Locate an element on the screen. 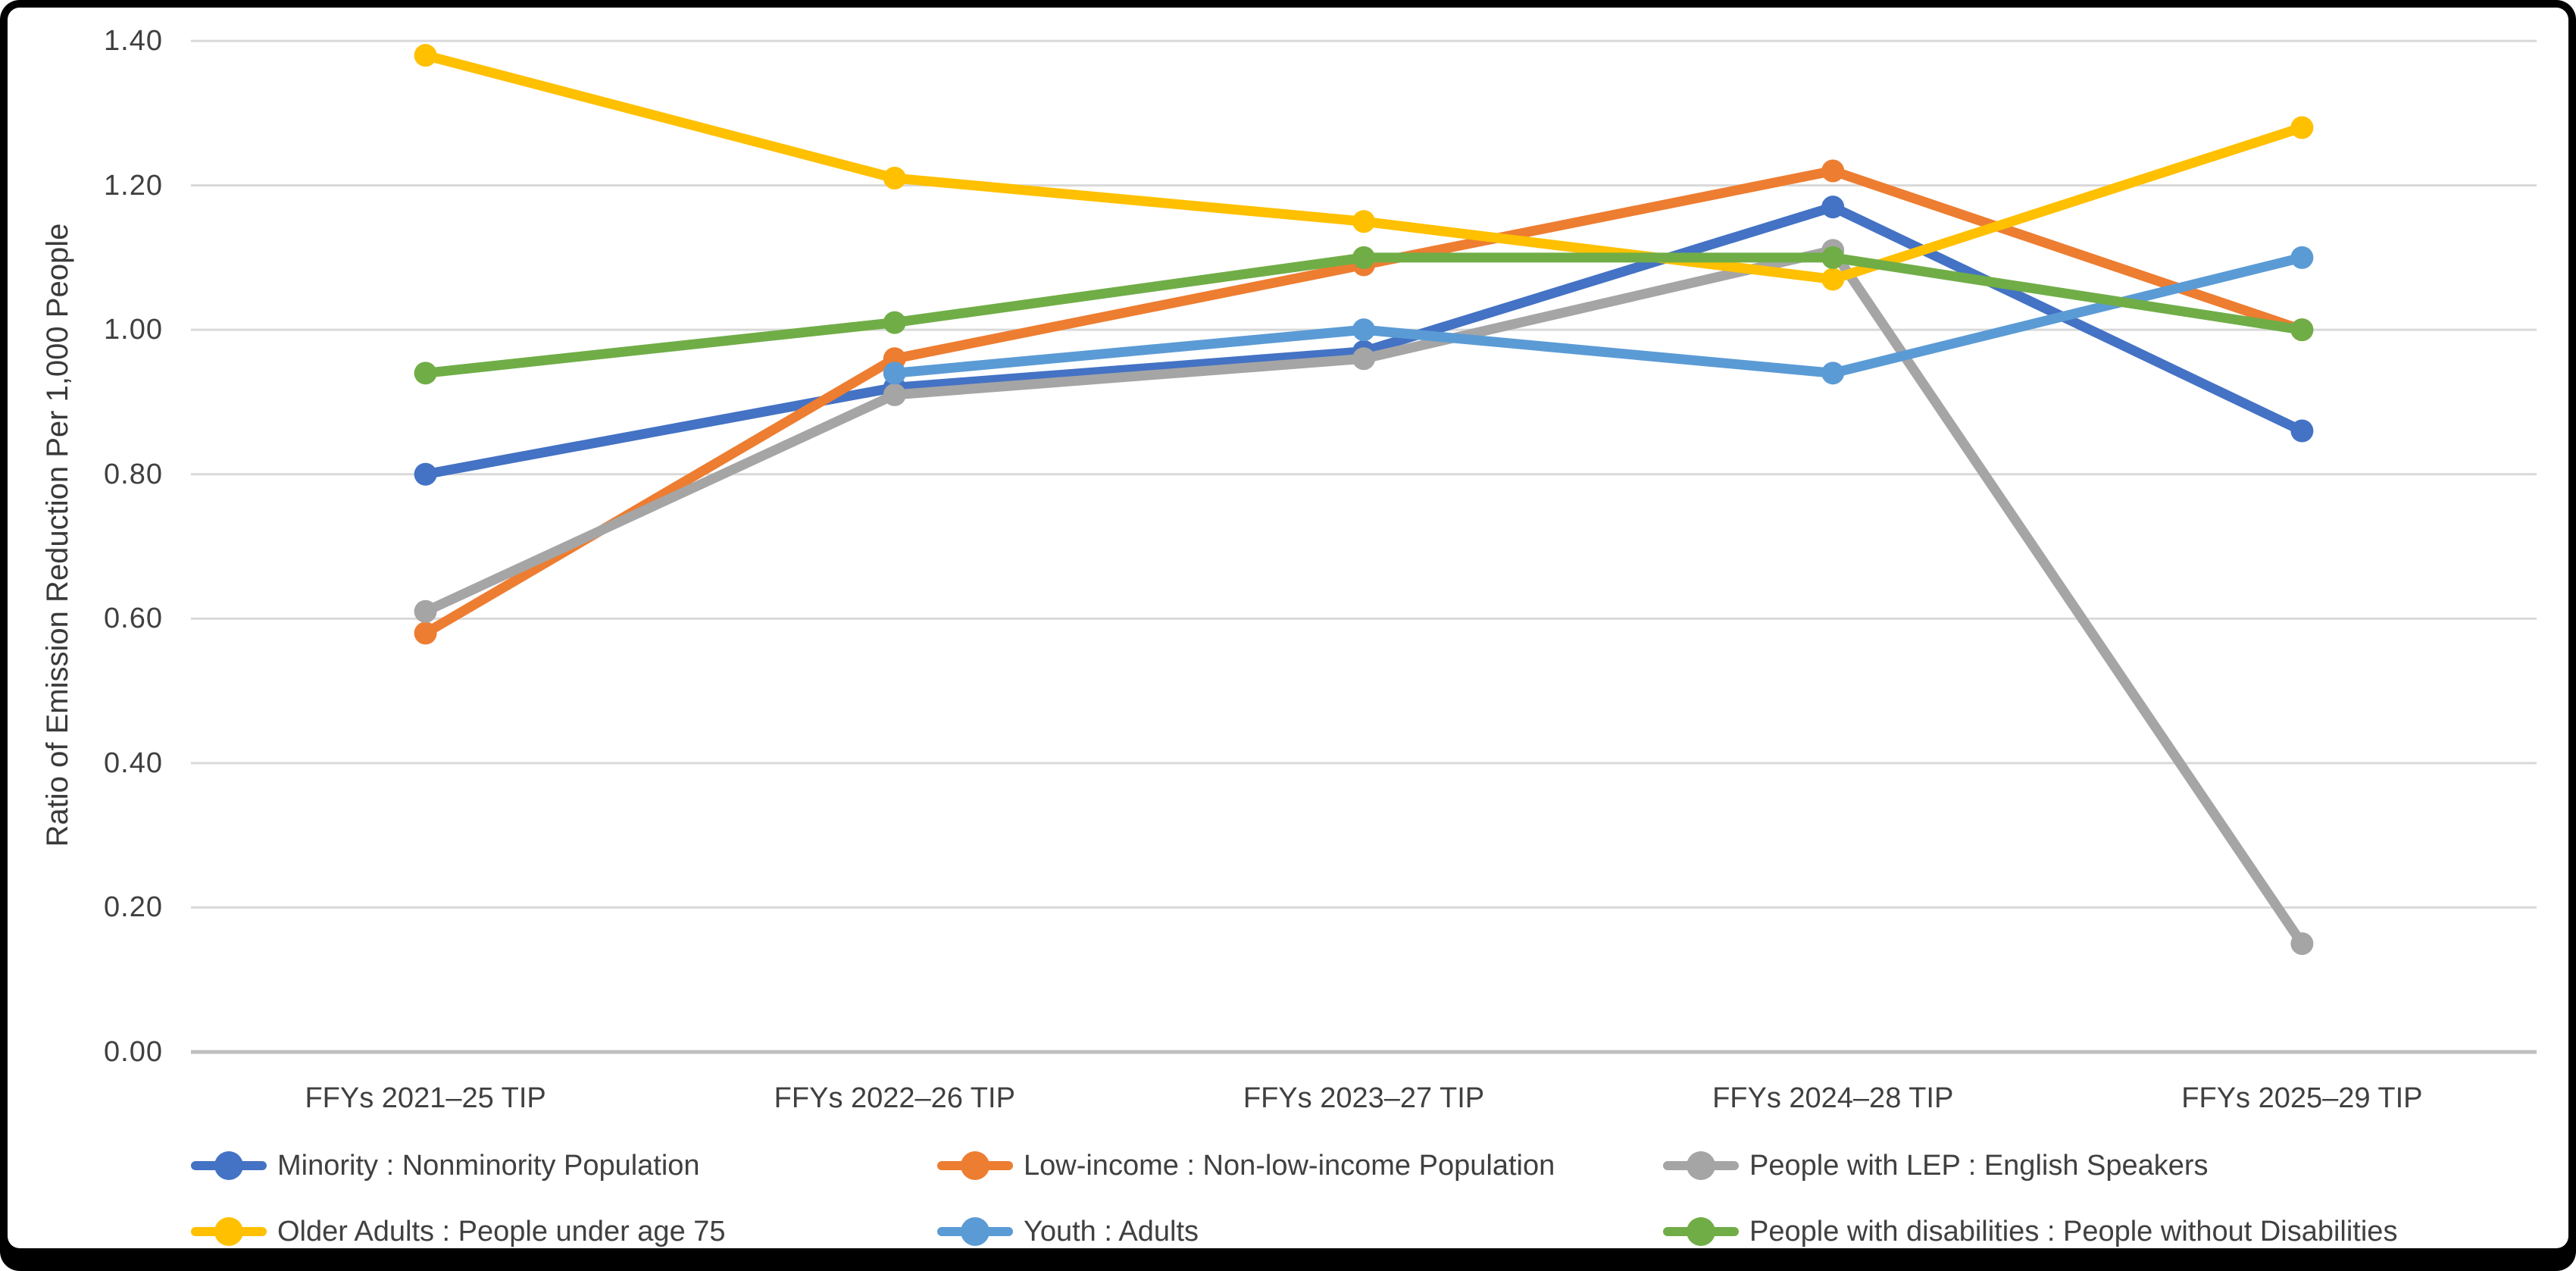 The width and height of the screenshot is (2576, 1271). legend-item: Youth : Adults is located at coordinates (1068, 1231).